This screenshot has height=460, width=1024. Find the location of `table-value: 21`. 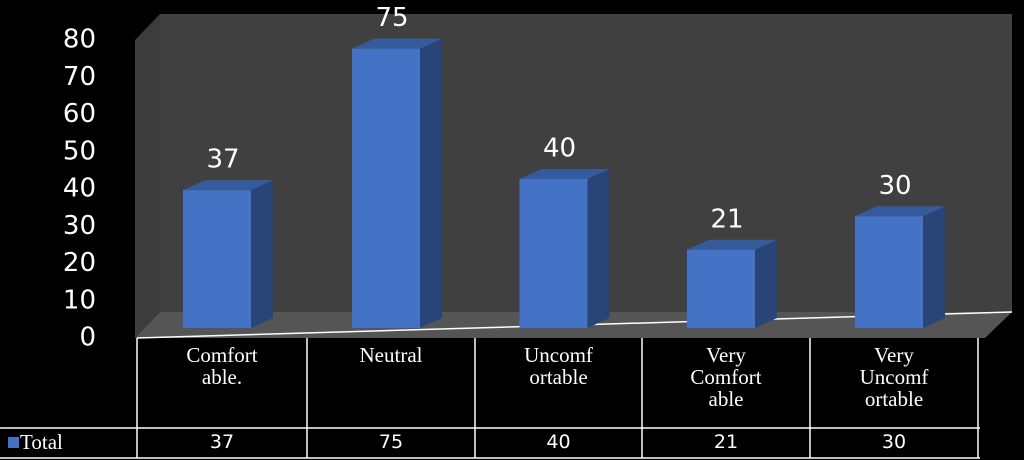

table-value: 21 is located at coordinates (726, 442).